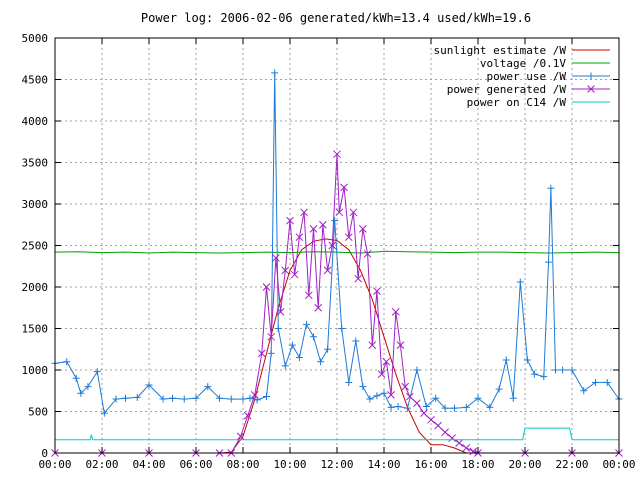  Describe the element at coordinates (35, 246) in the screenshot. I see `y-tick-label: 2500` at that location.